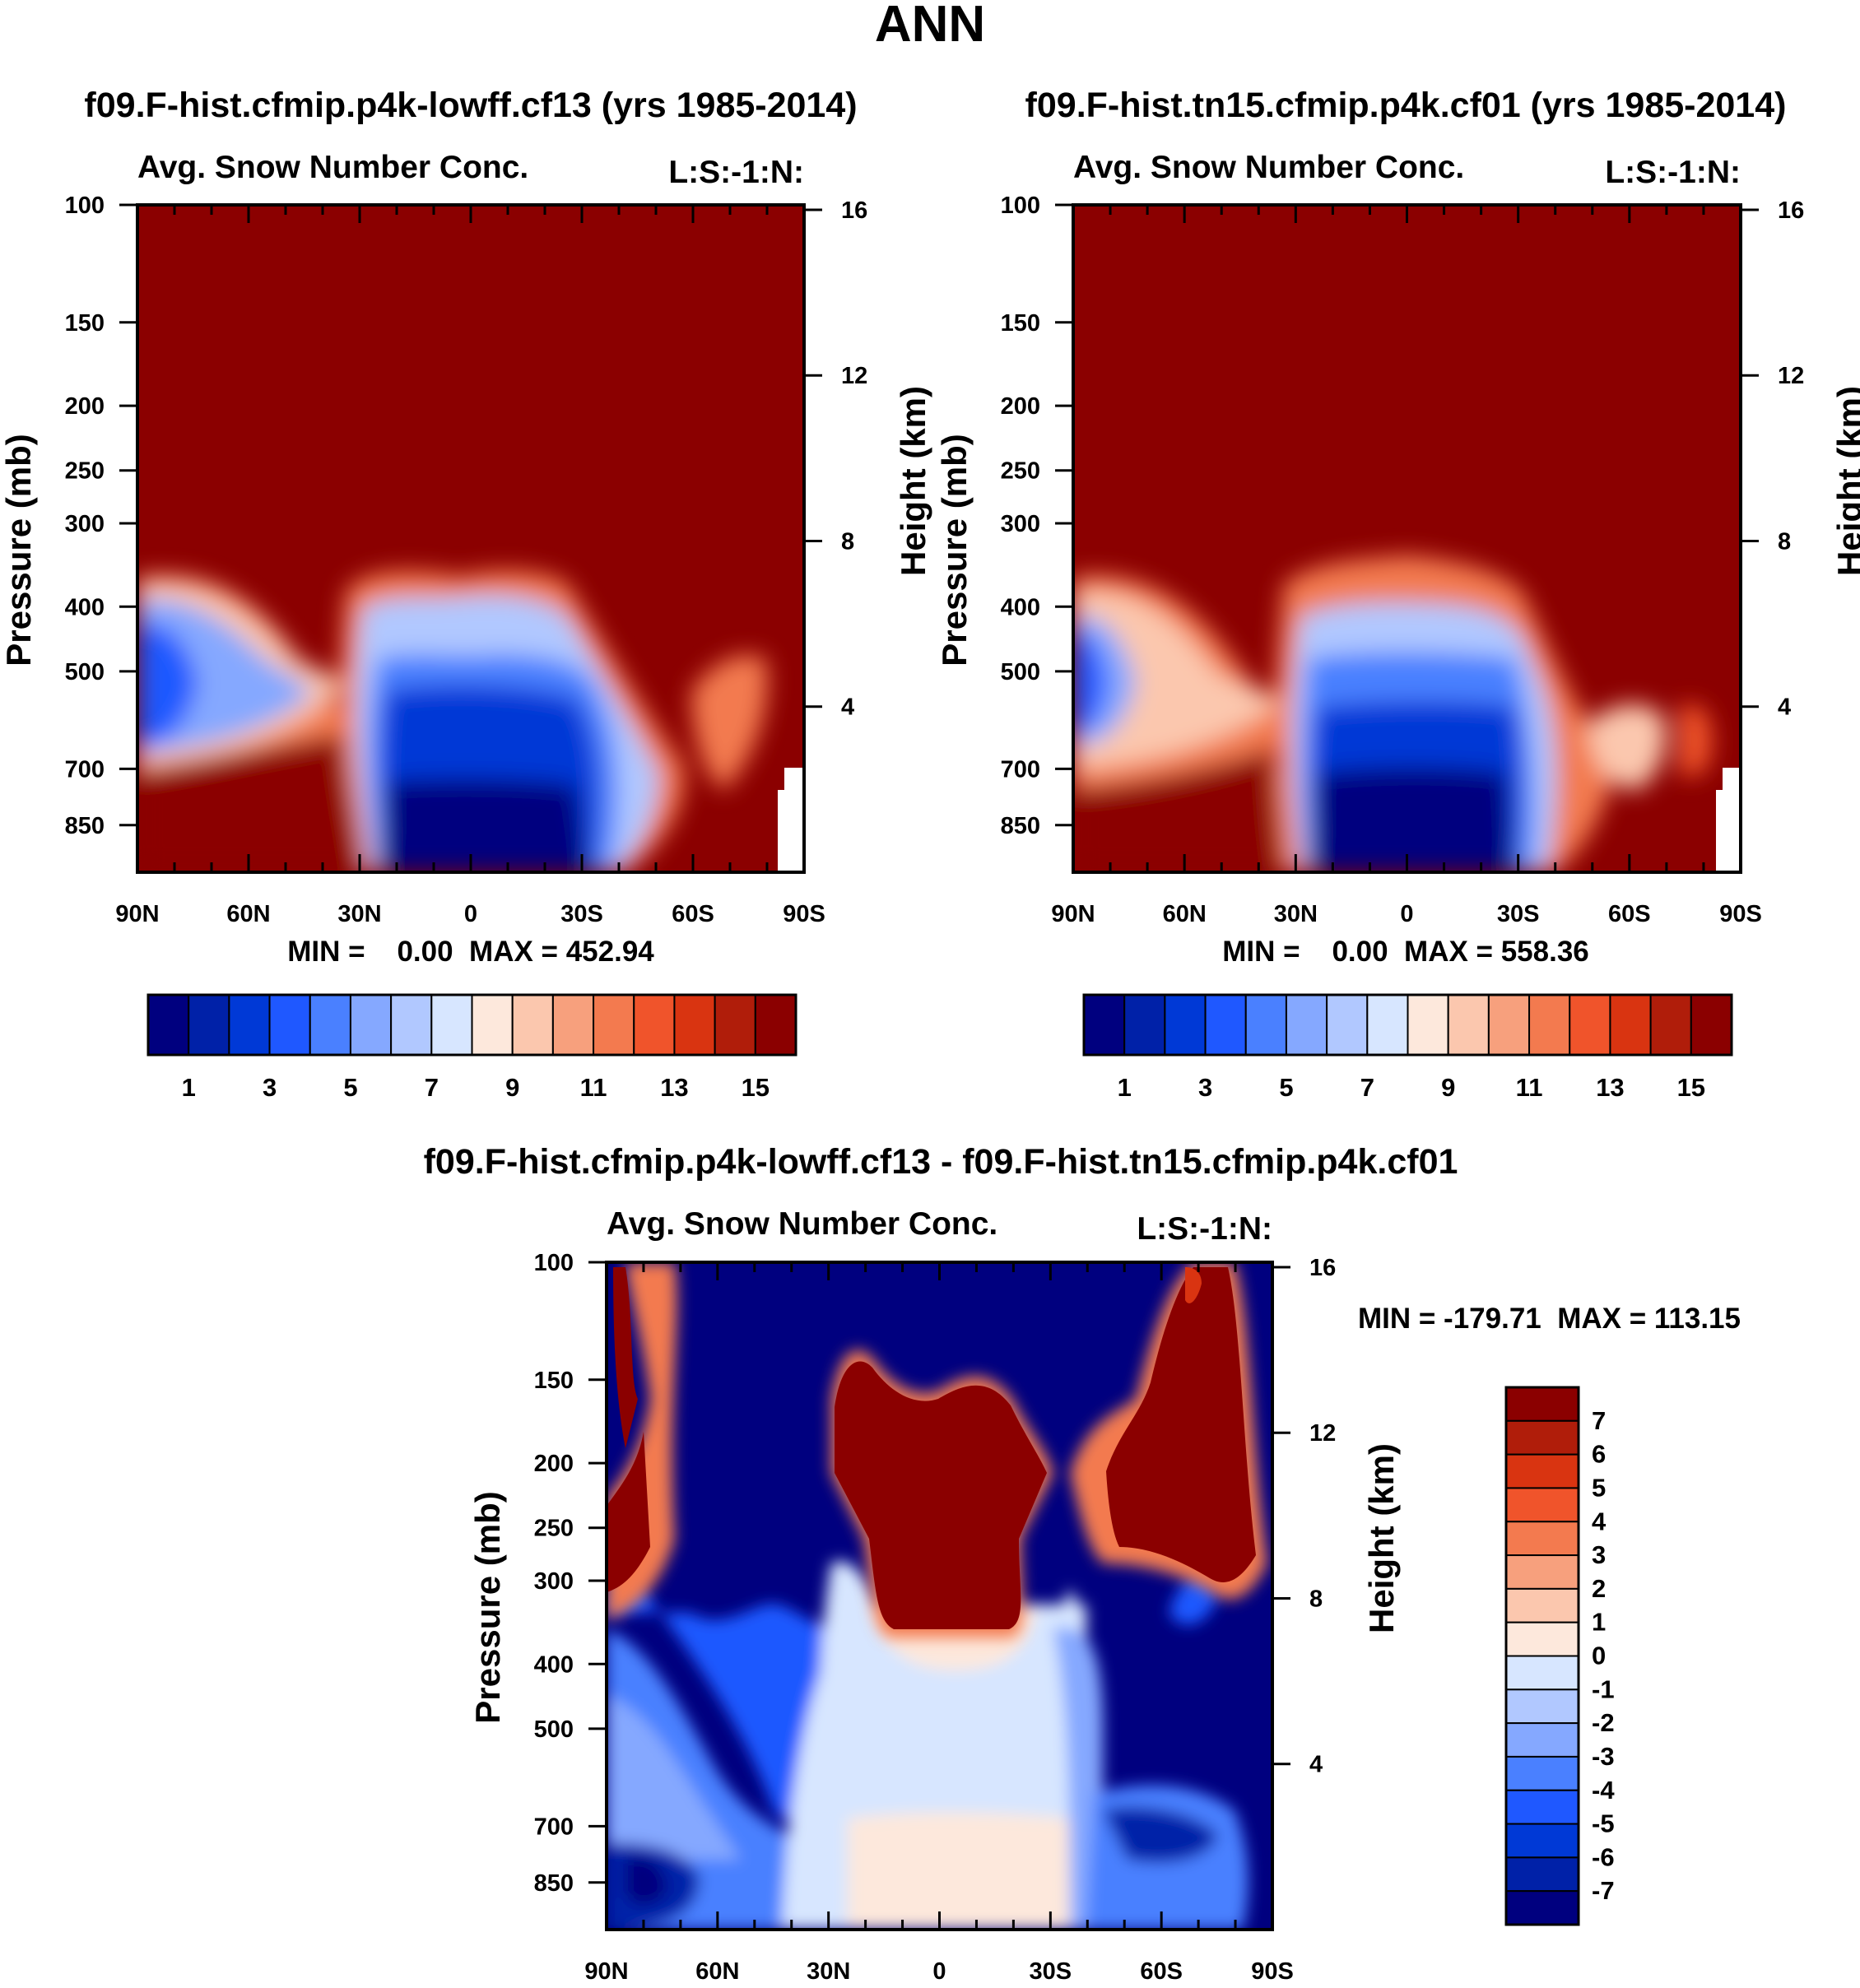 This screenshot has height=1988, width=1860. What do you see at coordinates (1549, 1319) in the screenshot?
I see `stats-label-difference: MIN = -179.71 MAX = 113.15` at bounding box center [1549, 1319].